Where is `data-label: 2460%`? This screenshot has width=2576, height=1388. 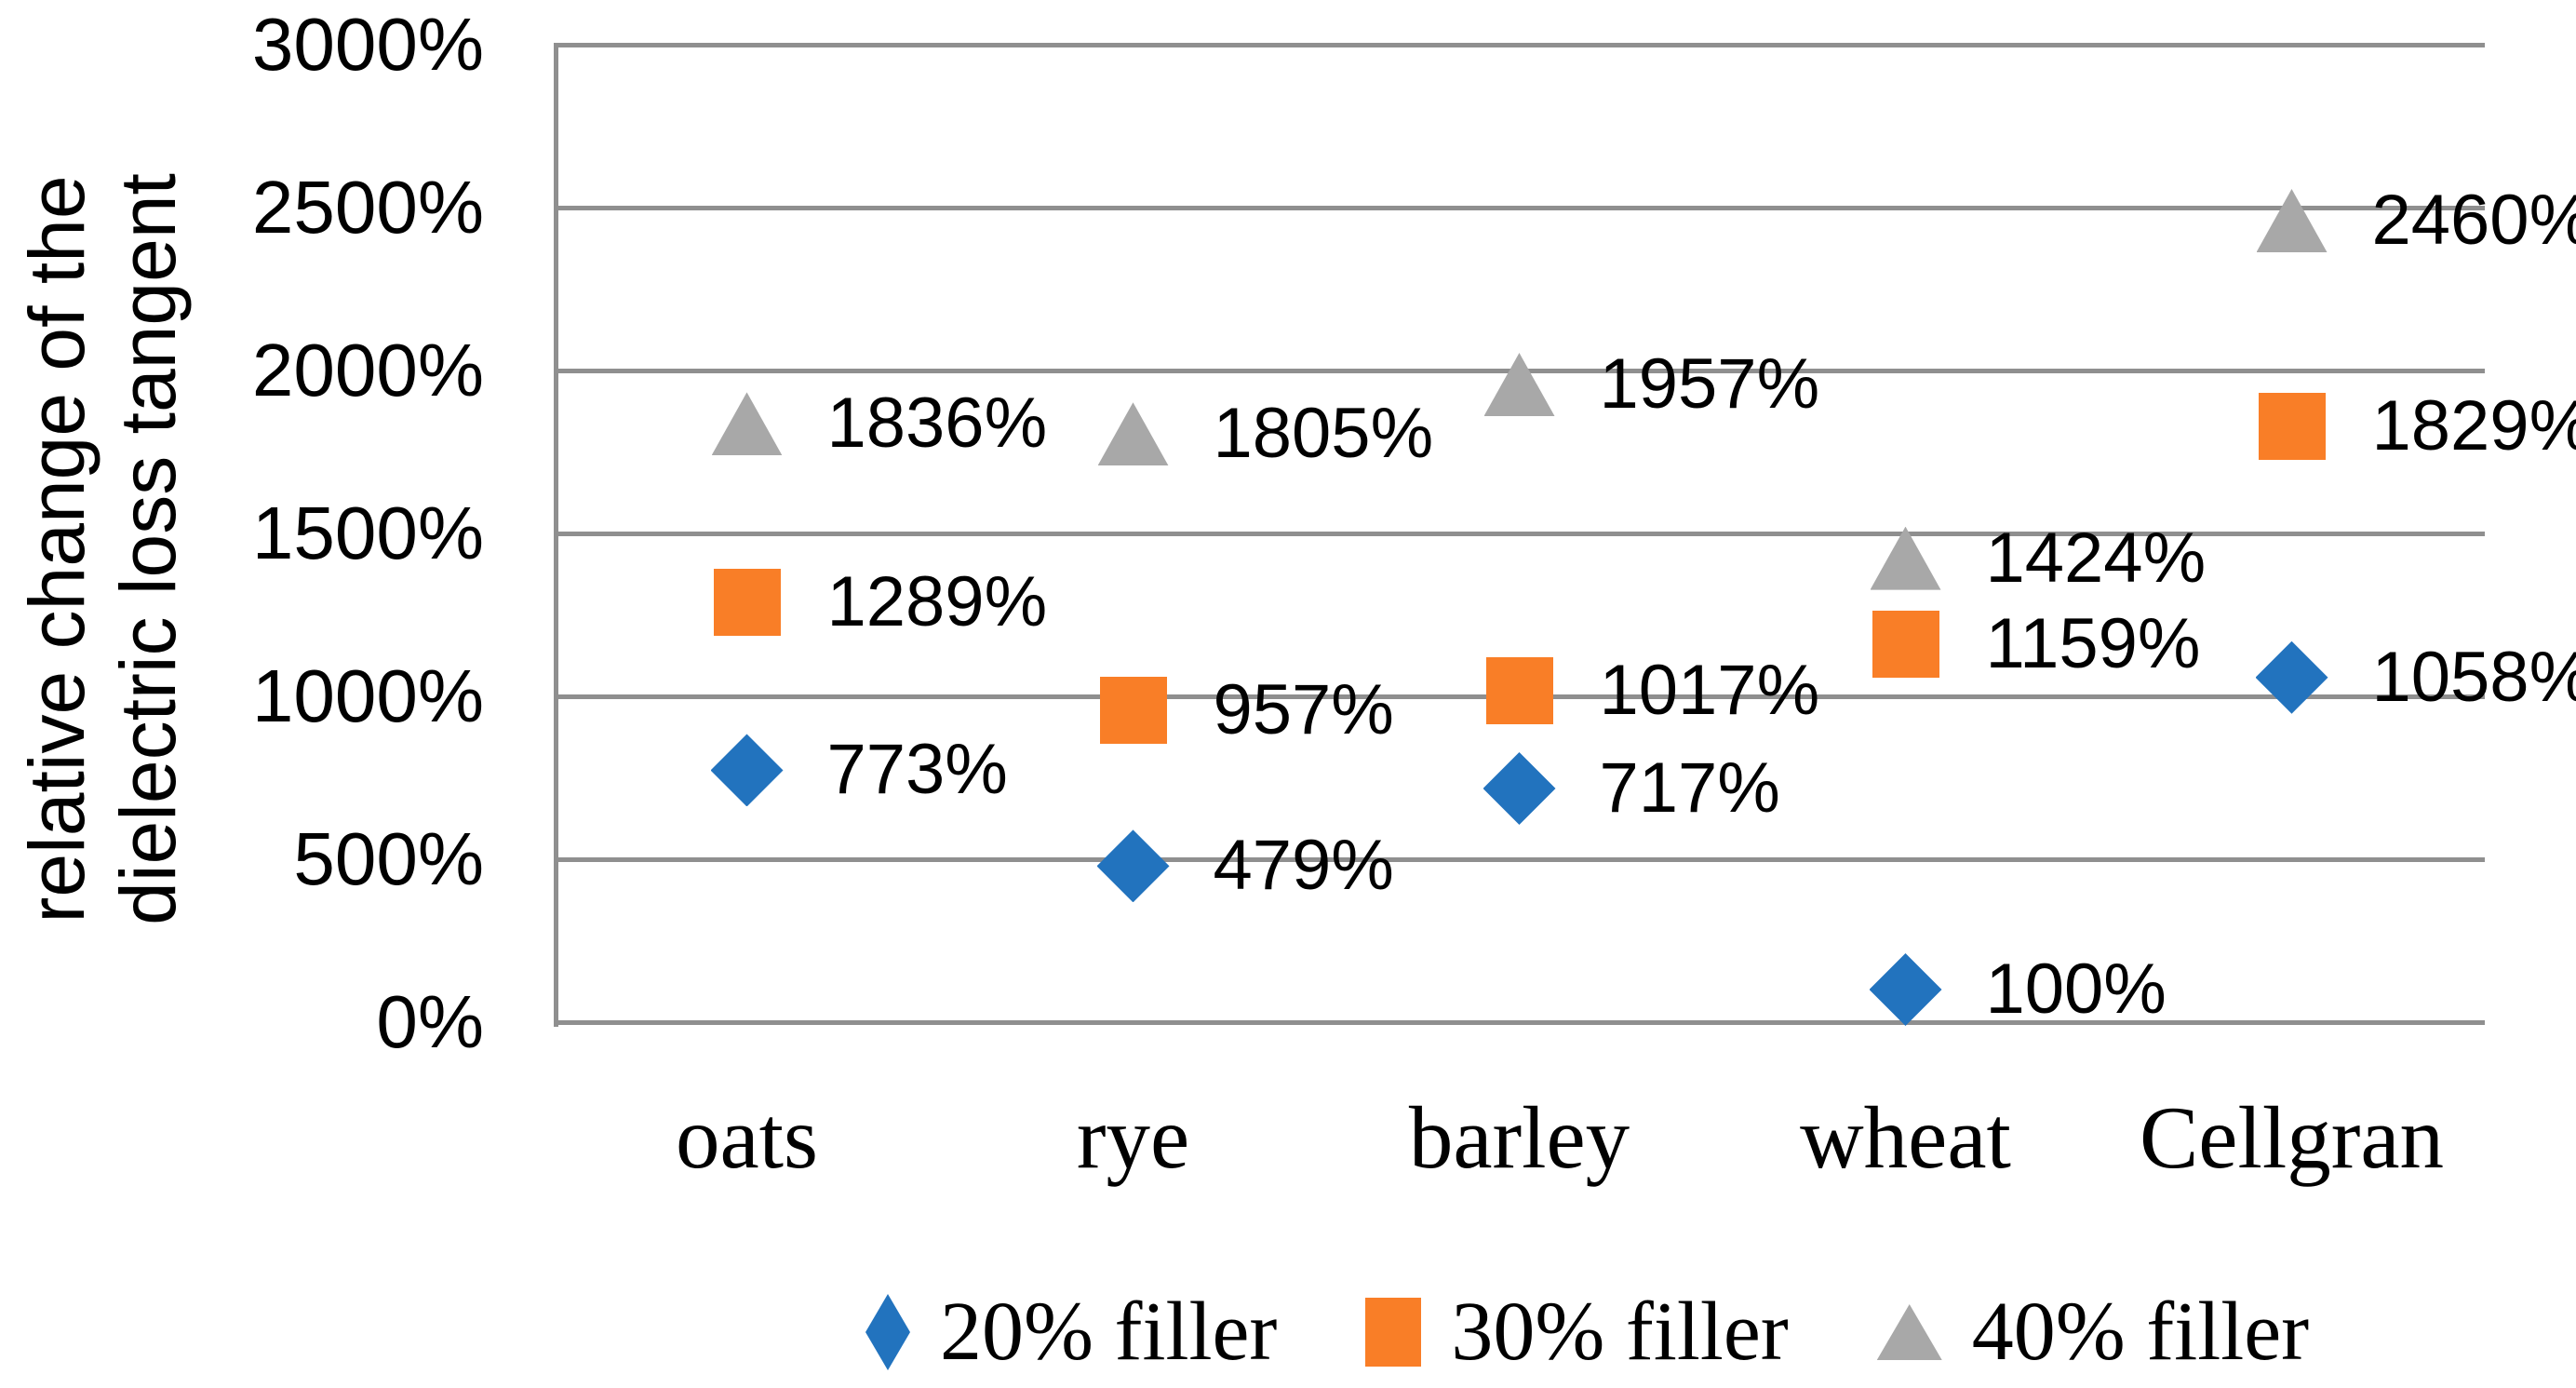
data-label: 2460% is located at coordinates (2473, 220).